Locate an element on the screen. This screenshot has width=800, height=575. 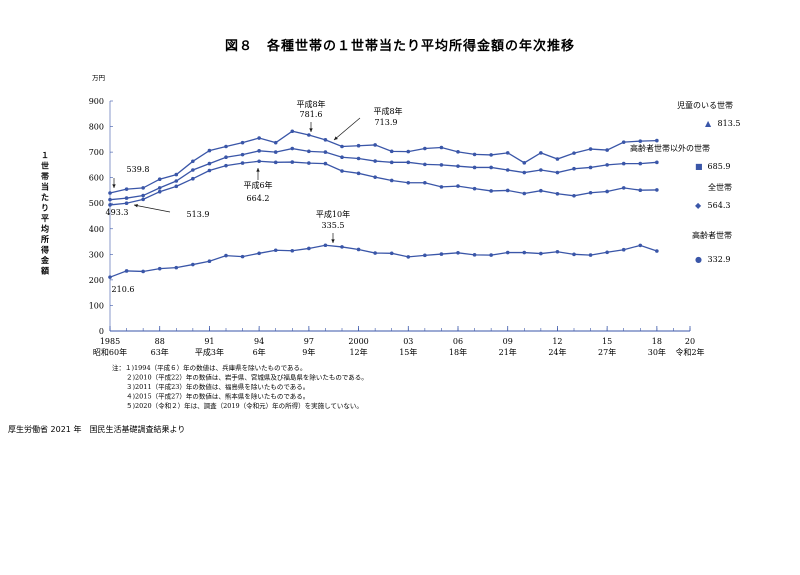
series-end-value: 813.5 is located at coordinates (729, 123).